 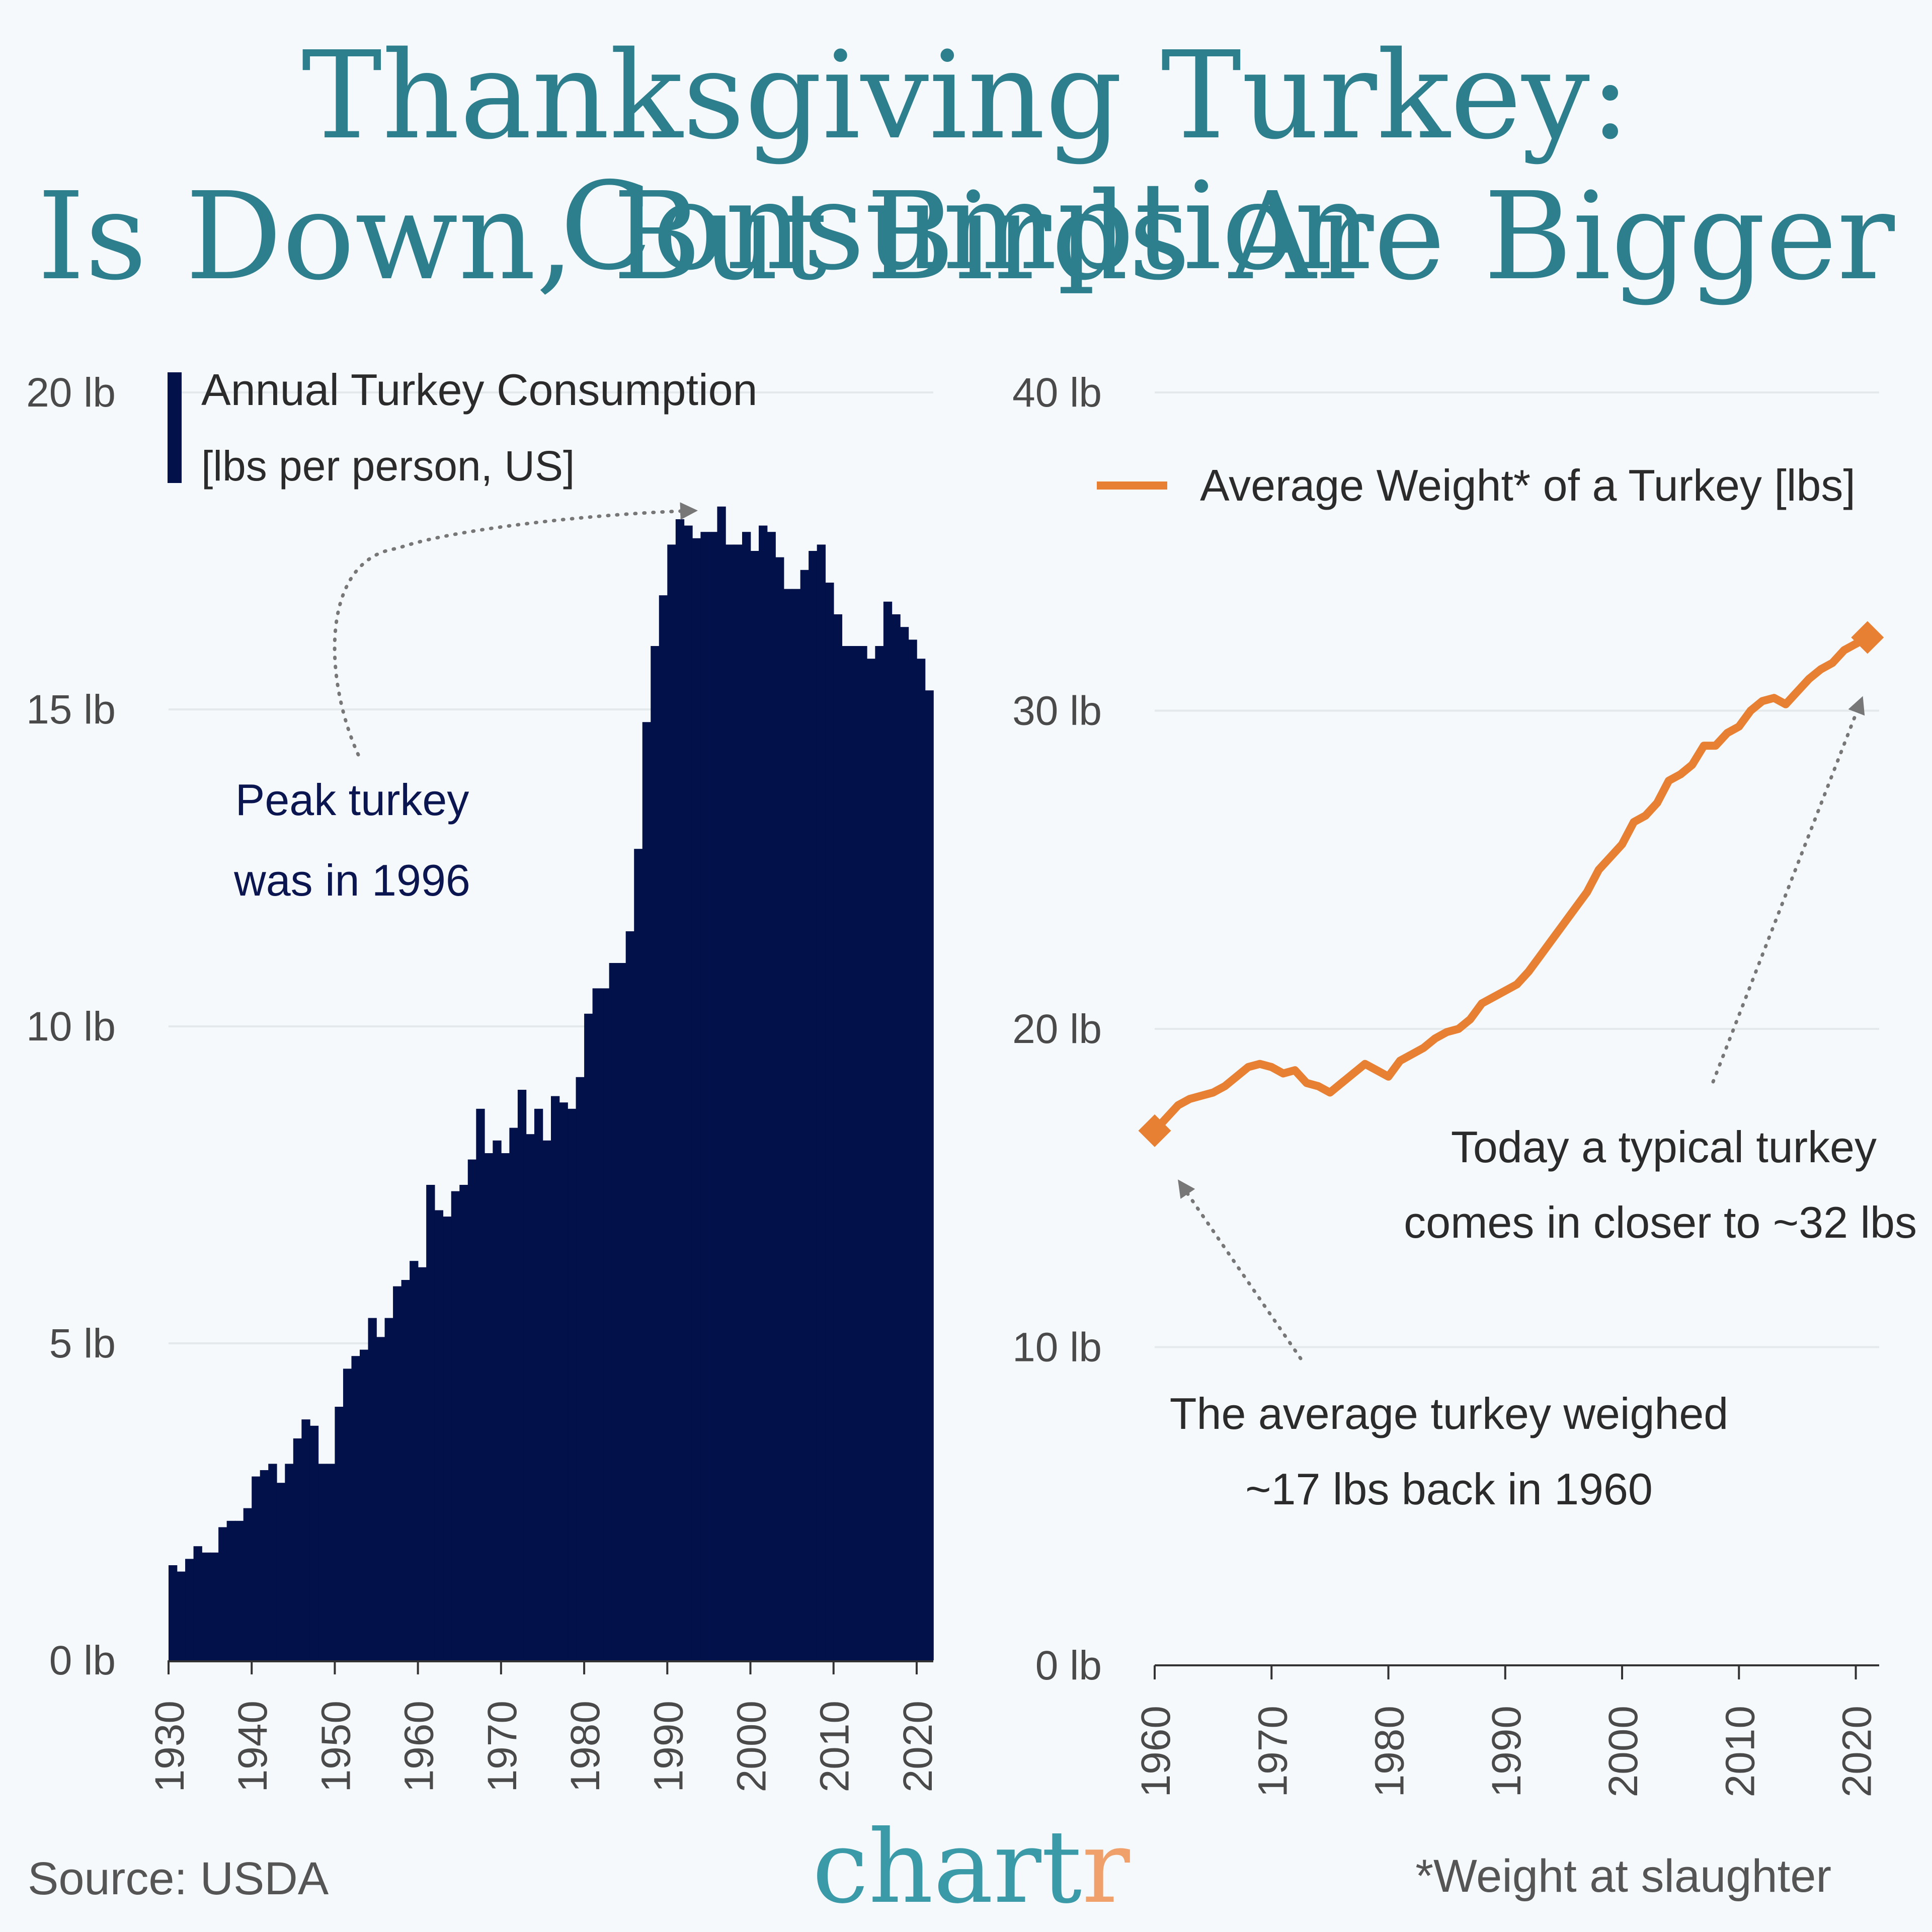 What do you see at coordinates (966, 237) in the screenshot?
I see `chart-title-line-2: Is Down, But Birds Are Bigger` at bounding box center [966, 237].